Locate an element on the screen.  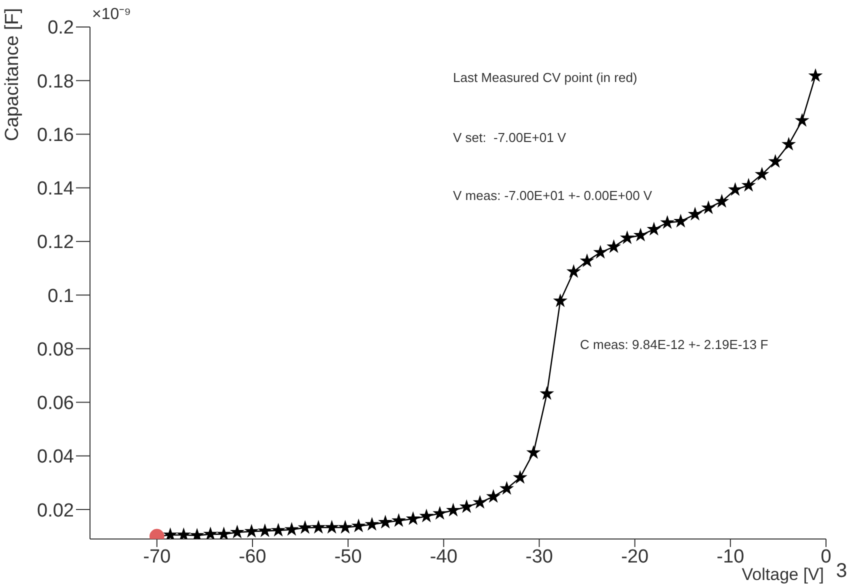
y-tick-label: 0.14 is located at coordinates (55, 189).